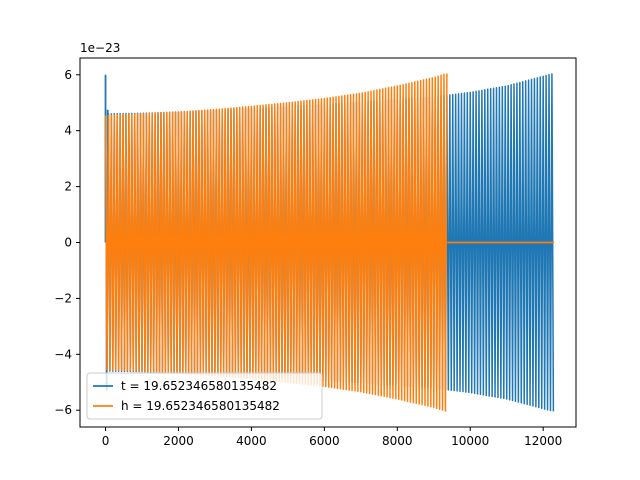 The height and width of the screenshot is (480, 640). What do you see at coordinates (251, 441) in the screenshot?
I see `x-tick-label: 4000` at bounding box center [251, 441].